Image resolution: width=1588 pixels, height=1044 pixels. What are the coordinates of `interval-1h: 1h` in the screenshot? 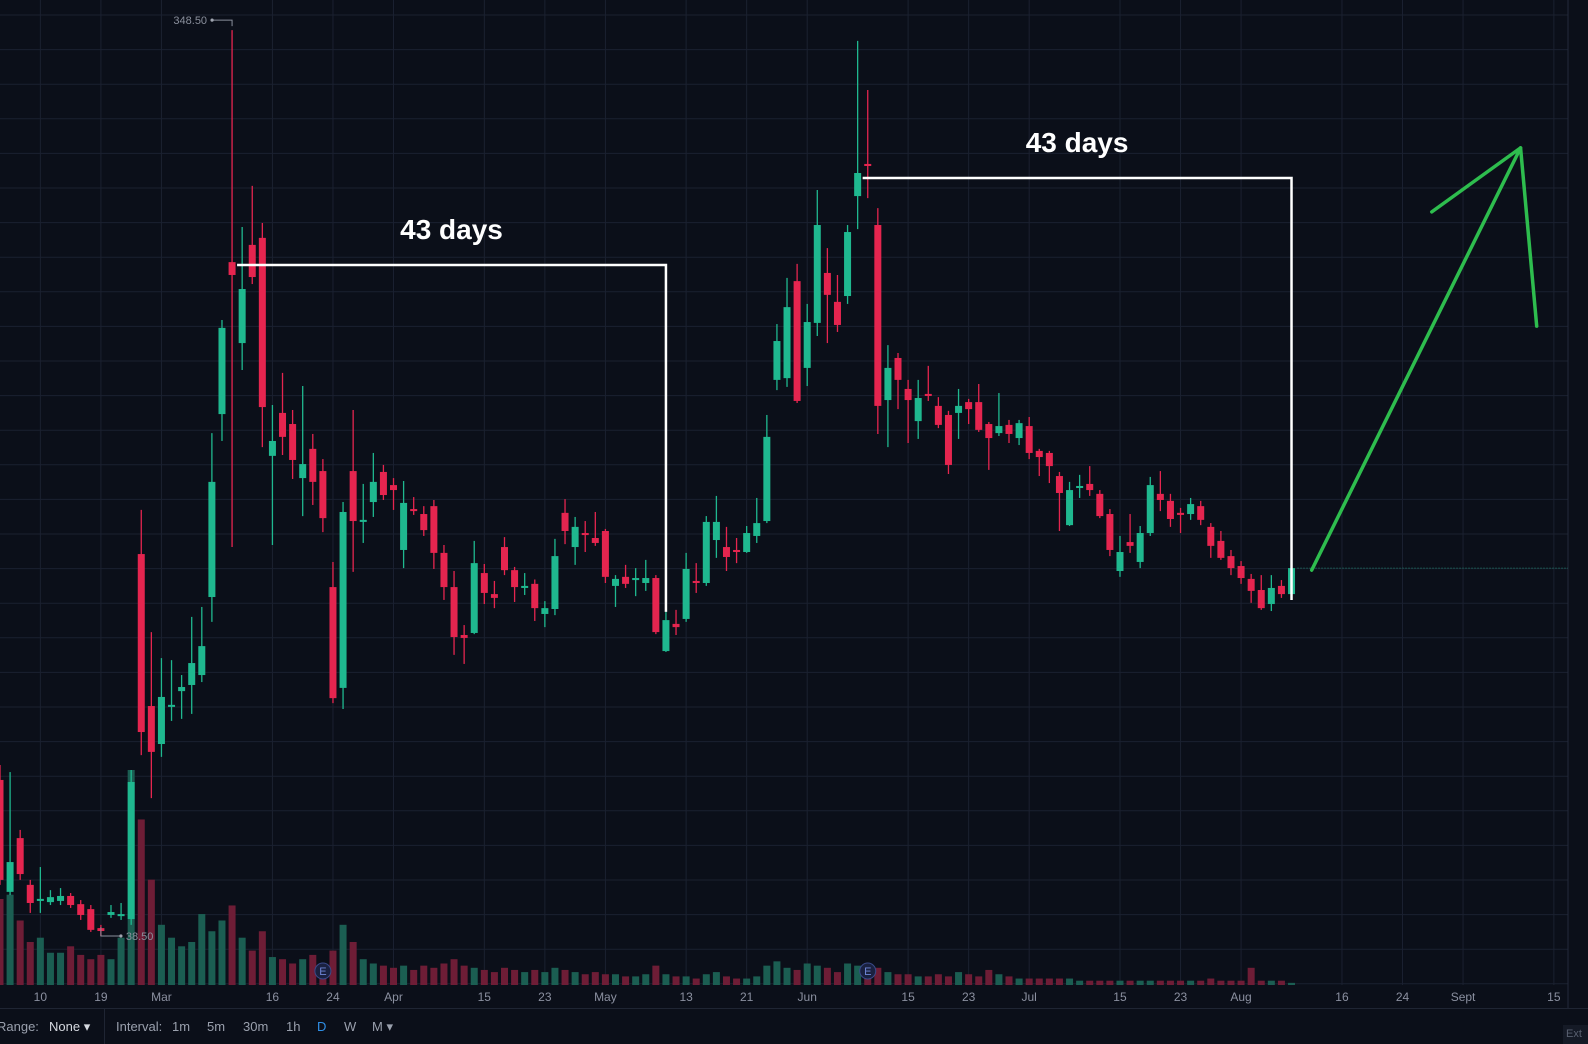 It's located at (293, 1026).